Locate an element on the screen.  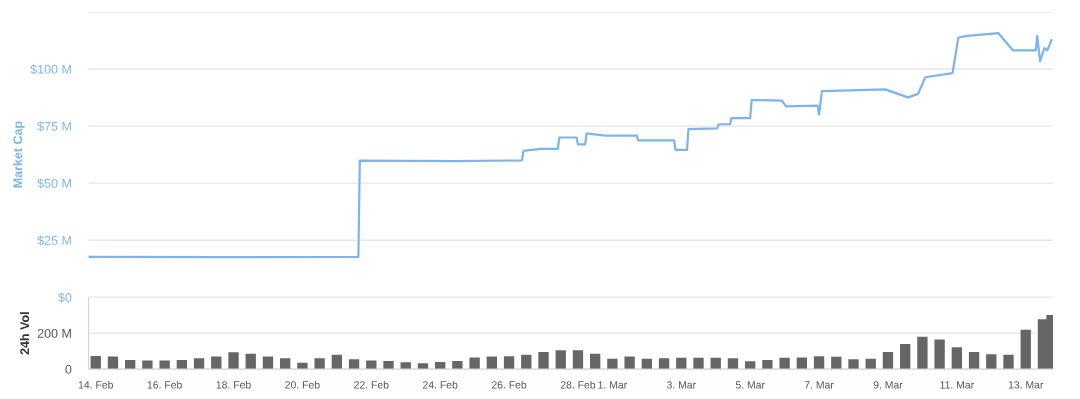
y-tick-label: $75 M is located at coordinates (54, 126).